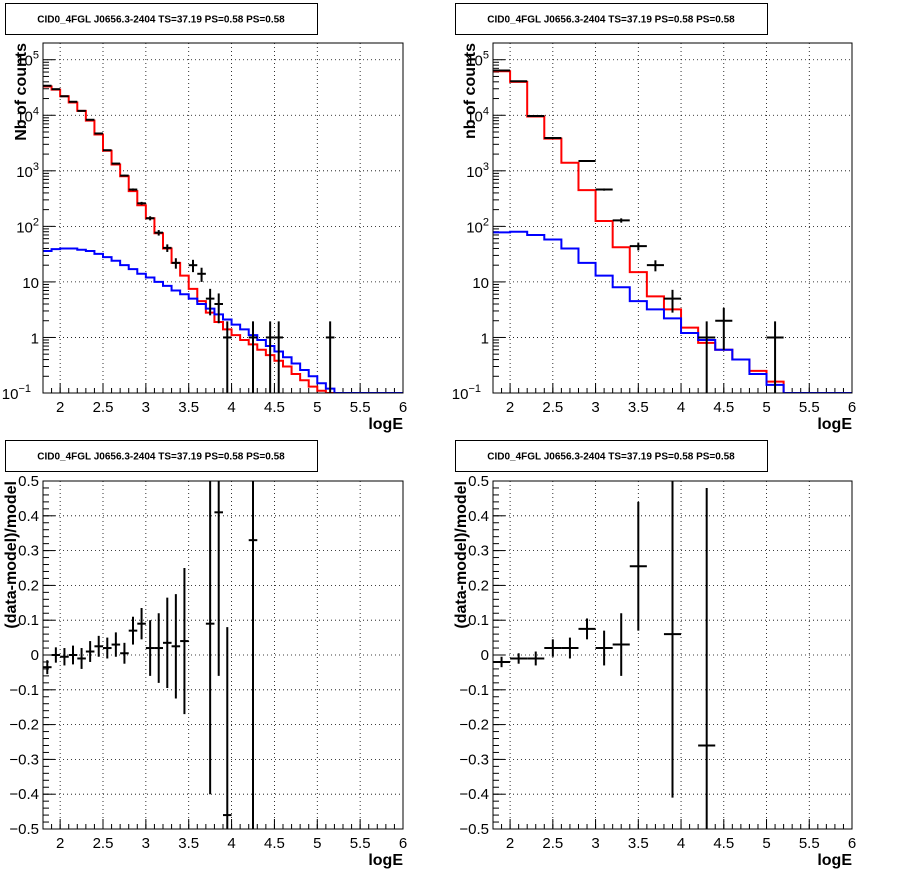 This screenshot has height=880, width=898. I want to click on y-tick-label: 10⁵, so click(477, 60).